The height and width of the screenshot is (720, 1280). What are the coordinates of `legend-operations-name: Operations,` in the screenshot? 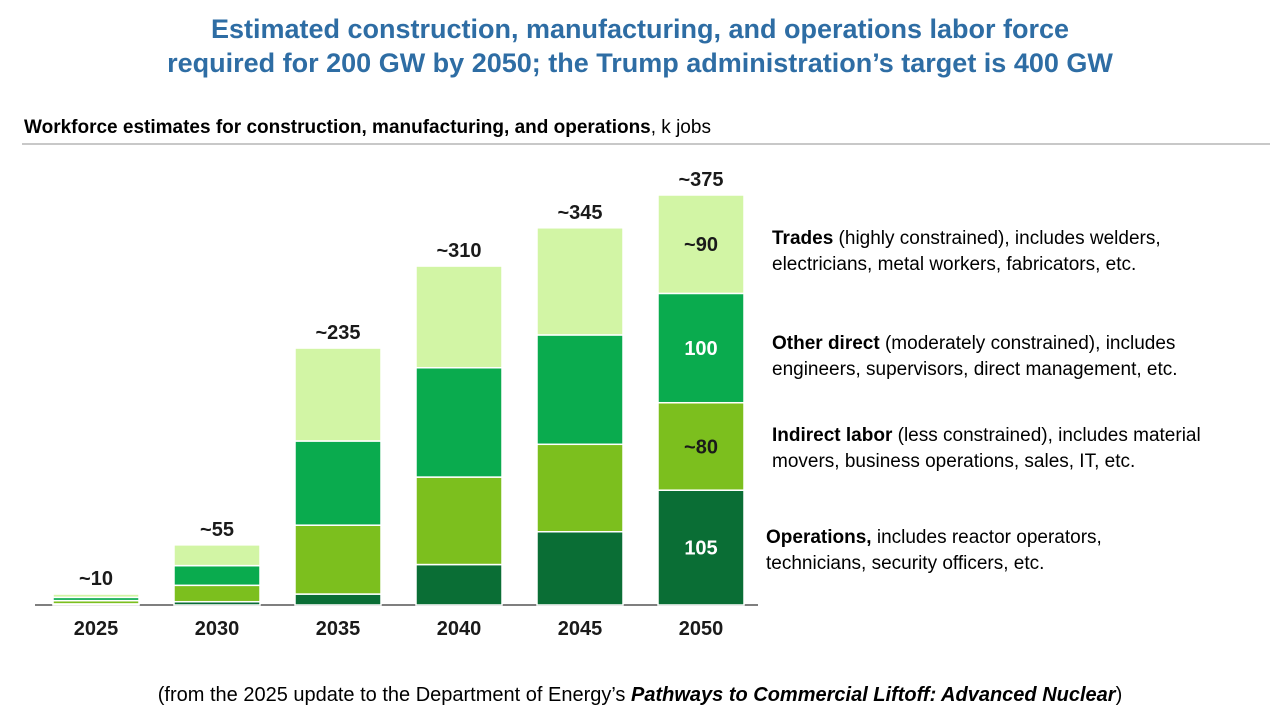 It's located at (819, 537).